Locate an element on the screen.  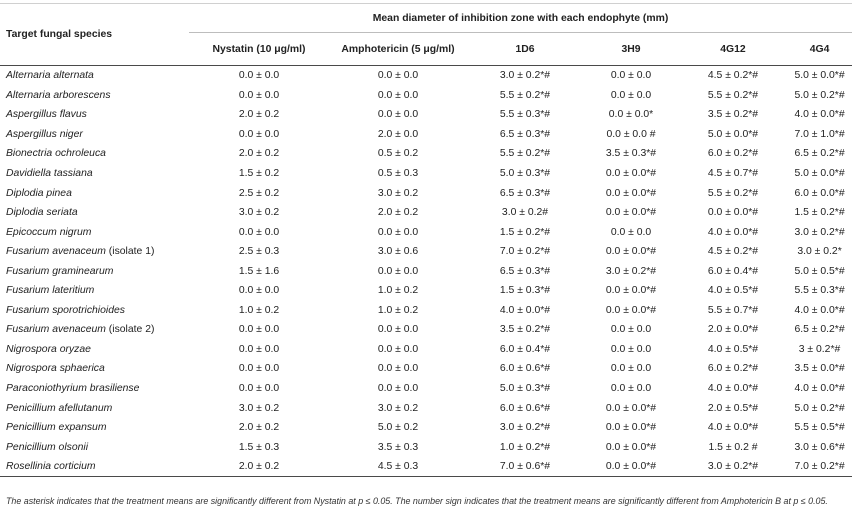
value-cell: 3 ± 0.2*# is located at coordinates (819, 349).